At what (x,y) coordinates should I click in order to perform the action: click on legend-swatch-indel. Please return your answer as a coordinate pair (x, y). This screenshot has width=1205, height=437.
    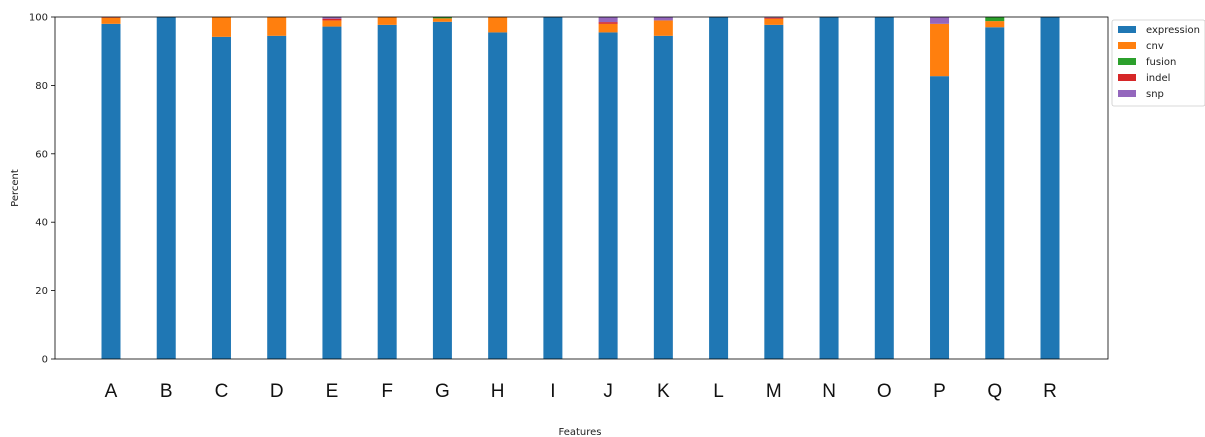
    Looking at the image, I should click on (1127, 77).